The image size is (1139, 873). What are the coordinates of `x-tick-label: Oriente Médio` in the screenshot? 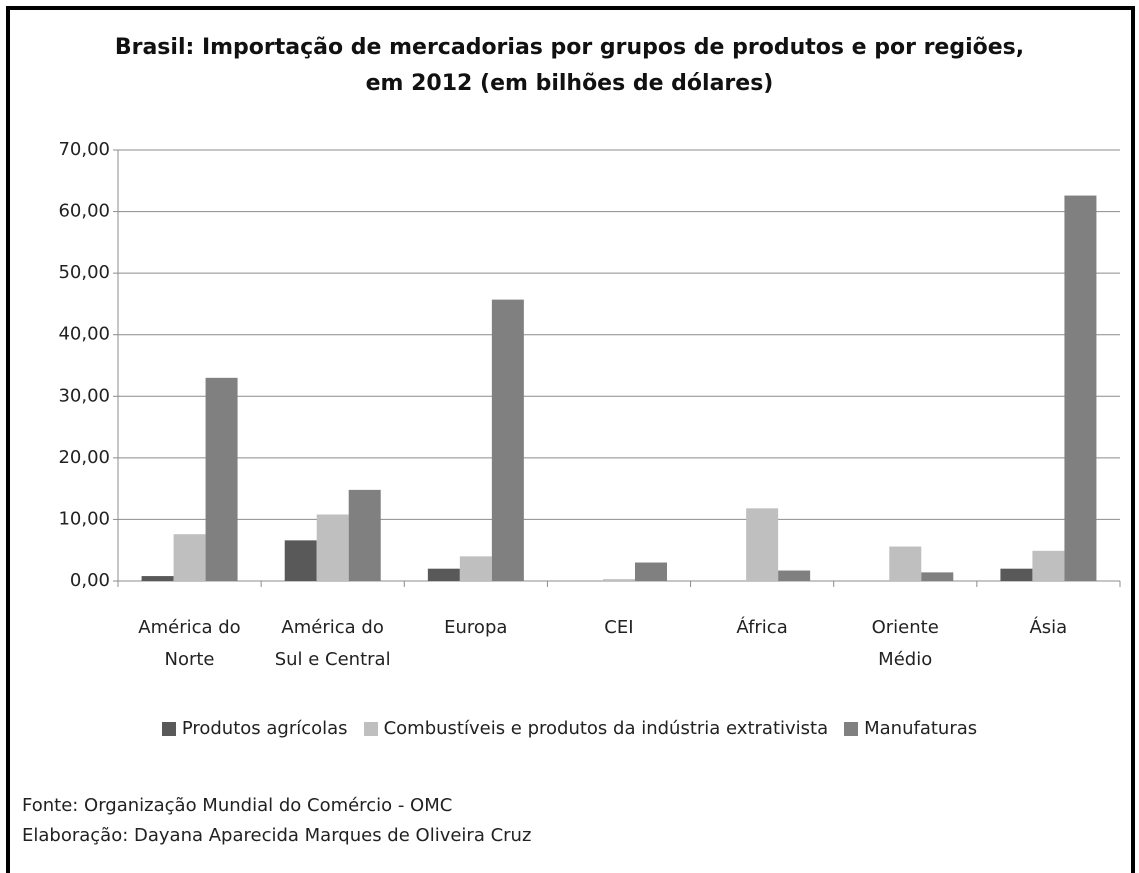 It's located at (905, 643).